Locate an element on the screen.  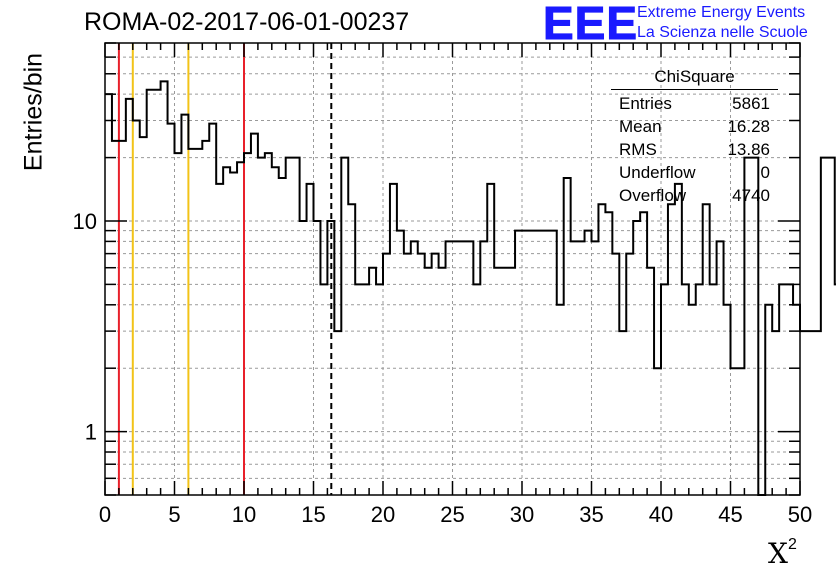
x-axis-label: X2 is located at coordinates (782, 553).